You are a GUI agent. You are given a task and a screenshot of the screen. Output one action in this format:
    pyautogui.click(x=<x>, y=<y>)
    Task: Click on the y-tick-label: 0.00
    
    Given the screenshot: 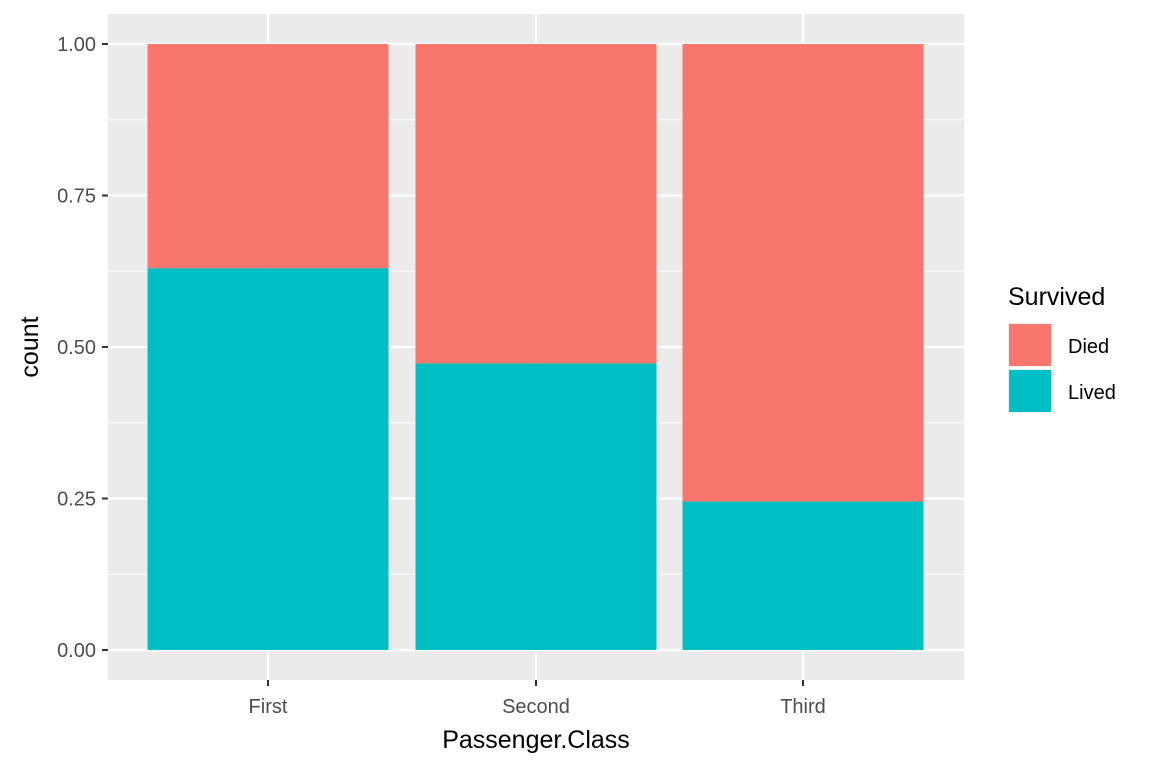 What is the action you would take?
    pyautogui.click(x=76, y=651)
    